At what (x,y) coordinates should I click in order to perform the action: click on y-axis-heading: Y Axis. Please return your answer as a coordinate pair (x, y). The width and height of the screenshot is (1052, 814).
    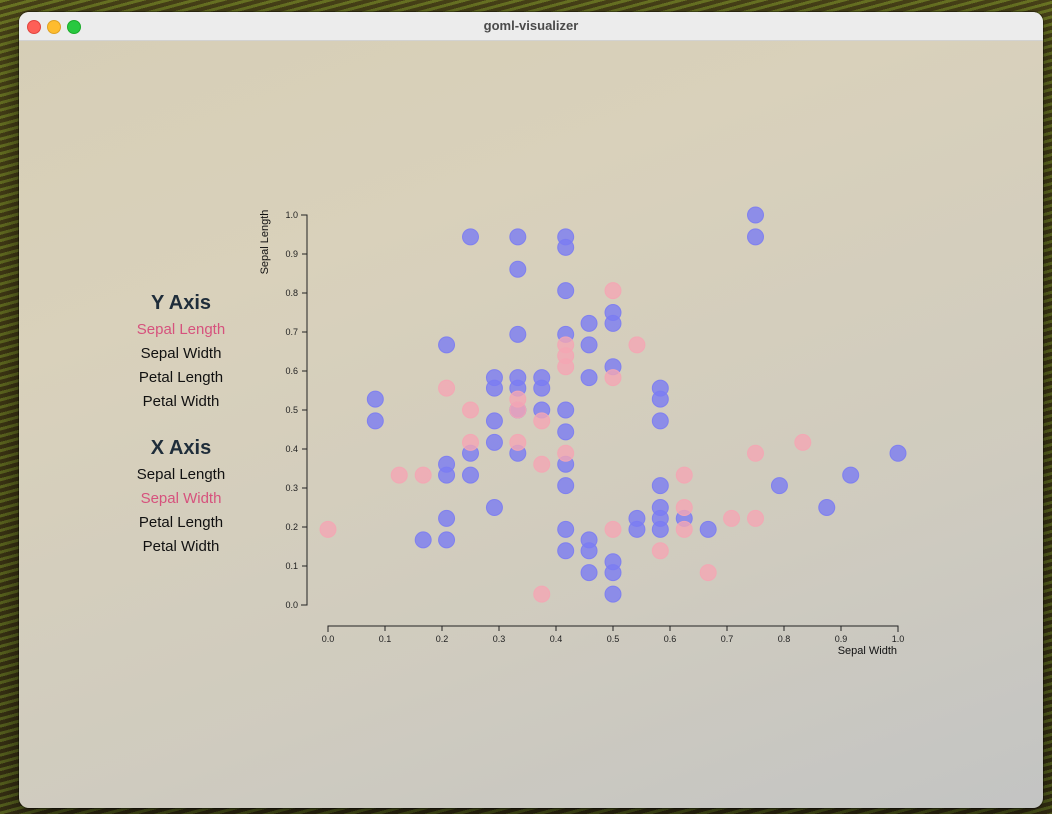
    Looking at the image, I should click on (181, 303).